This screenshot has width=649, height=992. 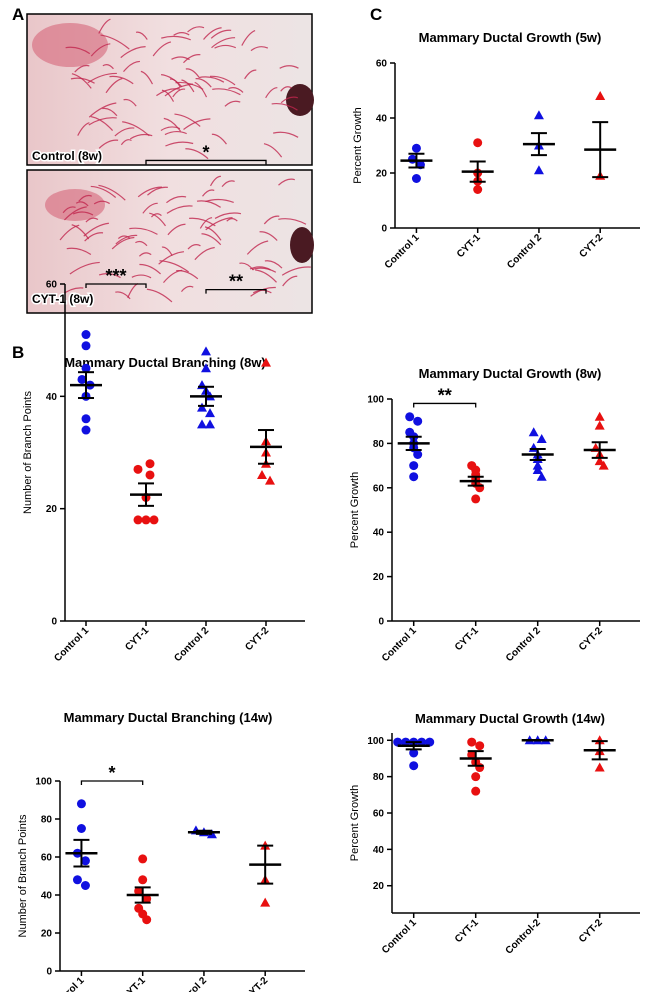 I want to click on significance-bracket, so click(x=112, y=782).